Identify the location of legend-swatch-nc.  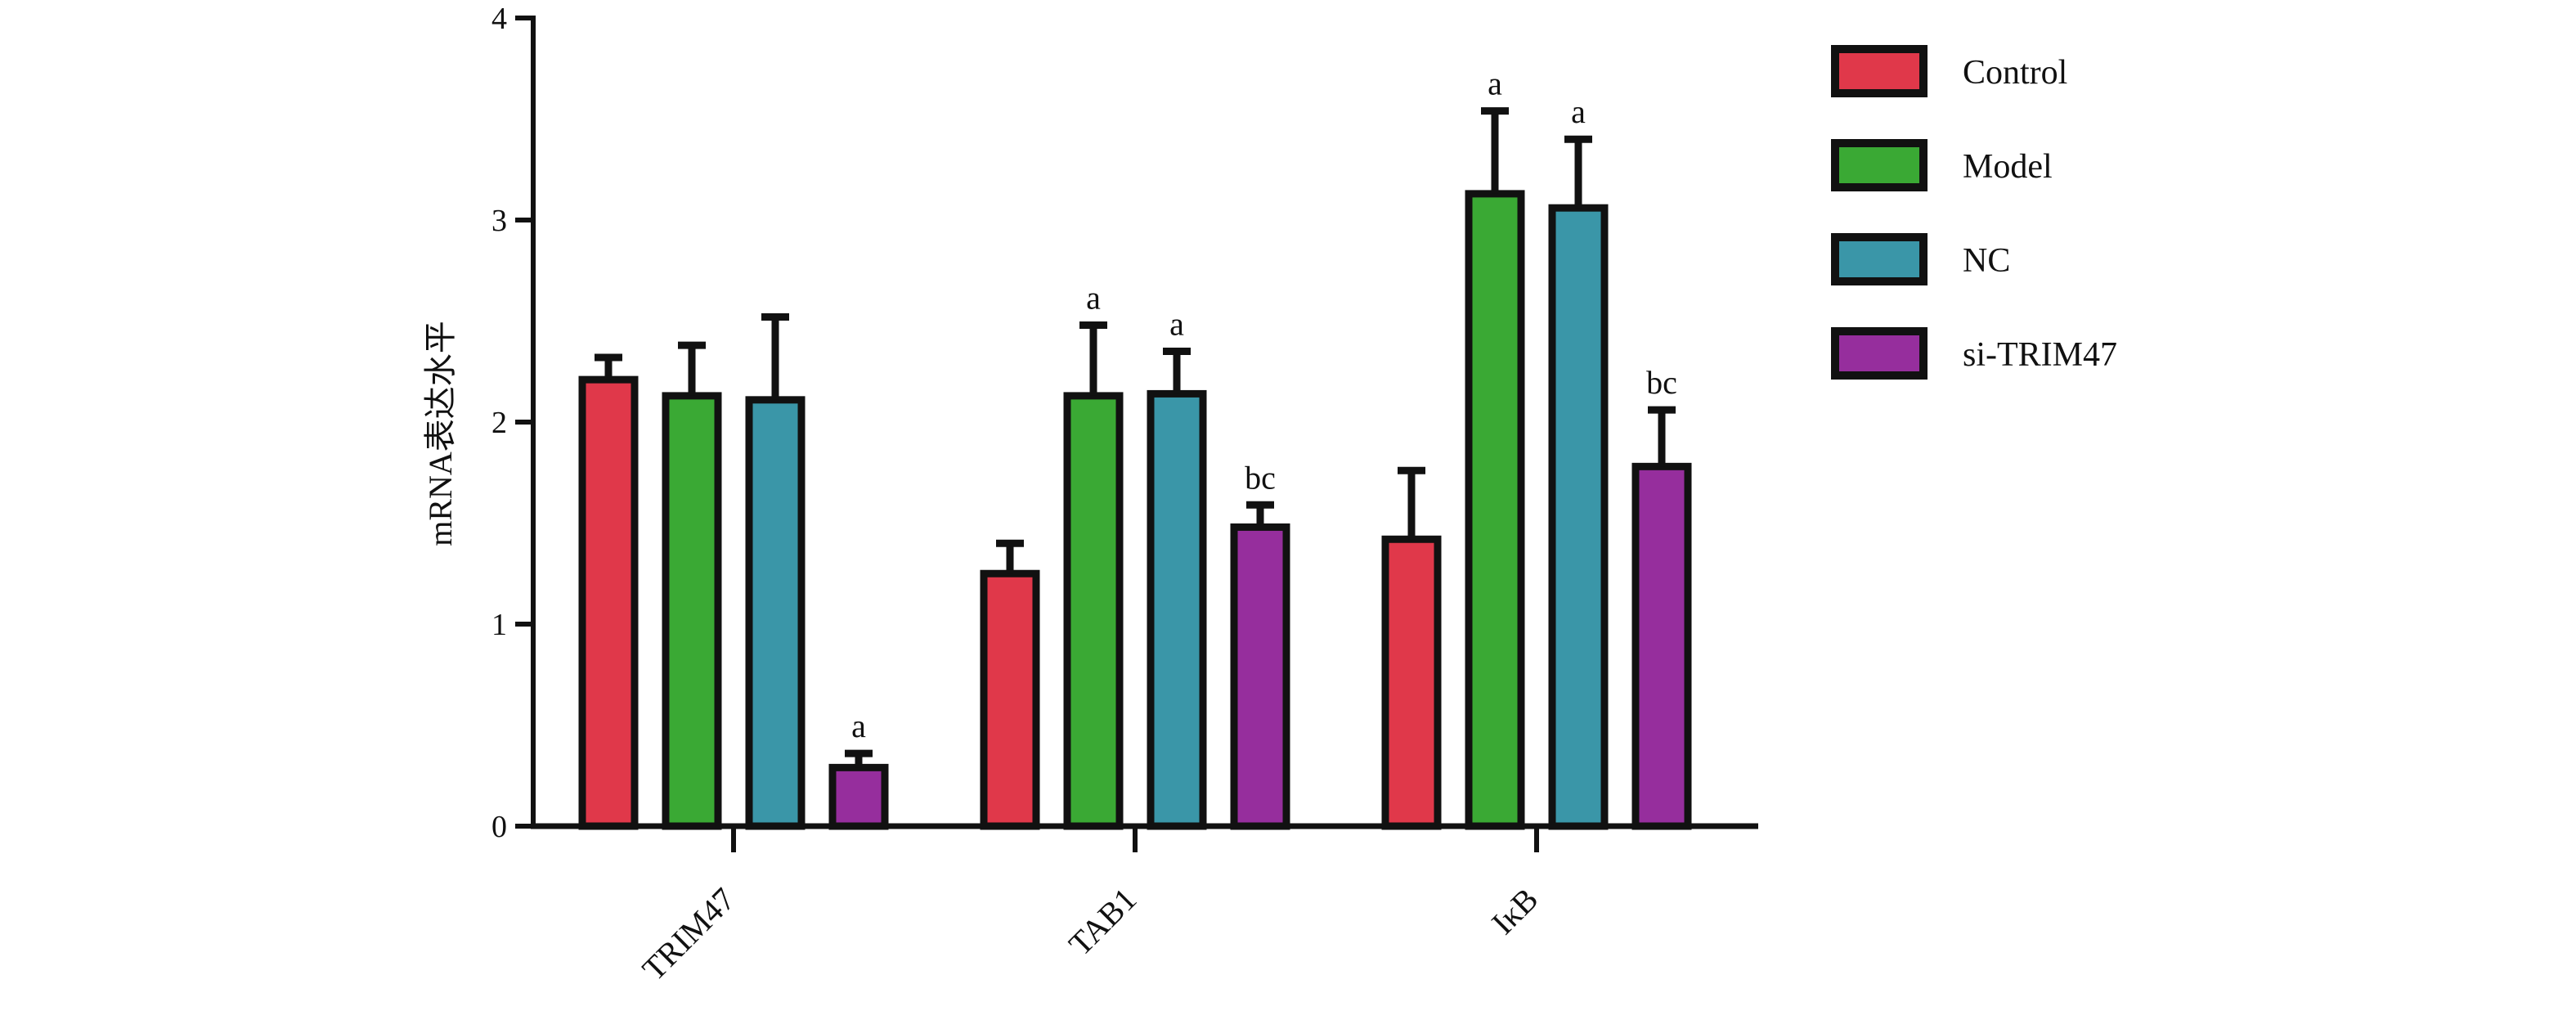
(1879, 259).